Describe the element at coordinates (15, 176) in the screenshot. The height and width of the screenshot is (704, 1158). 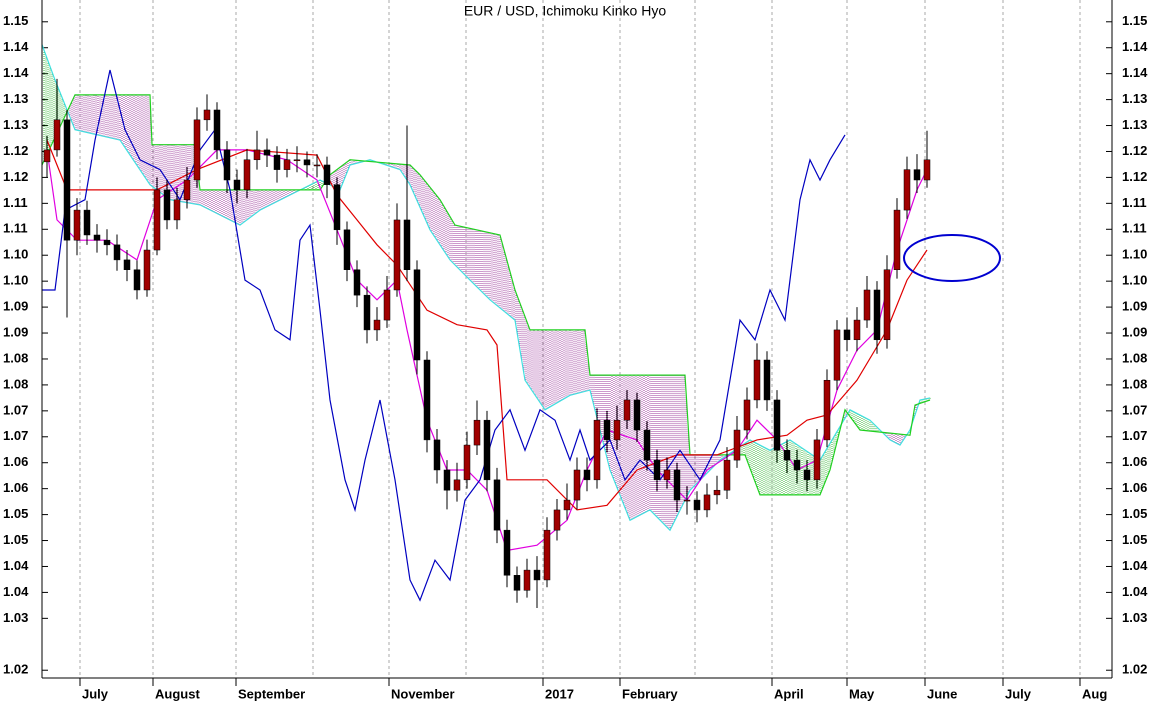
I see `y-tick-label: 1.12` at that location.